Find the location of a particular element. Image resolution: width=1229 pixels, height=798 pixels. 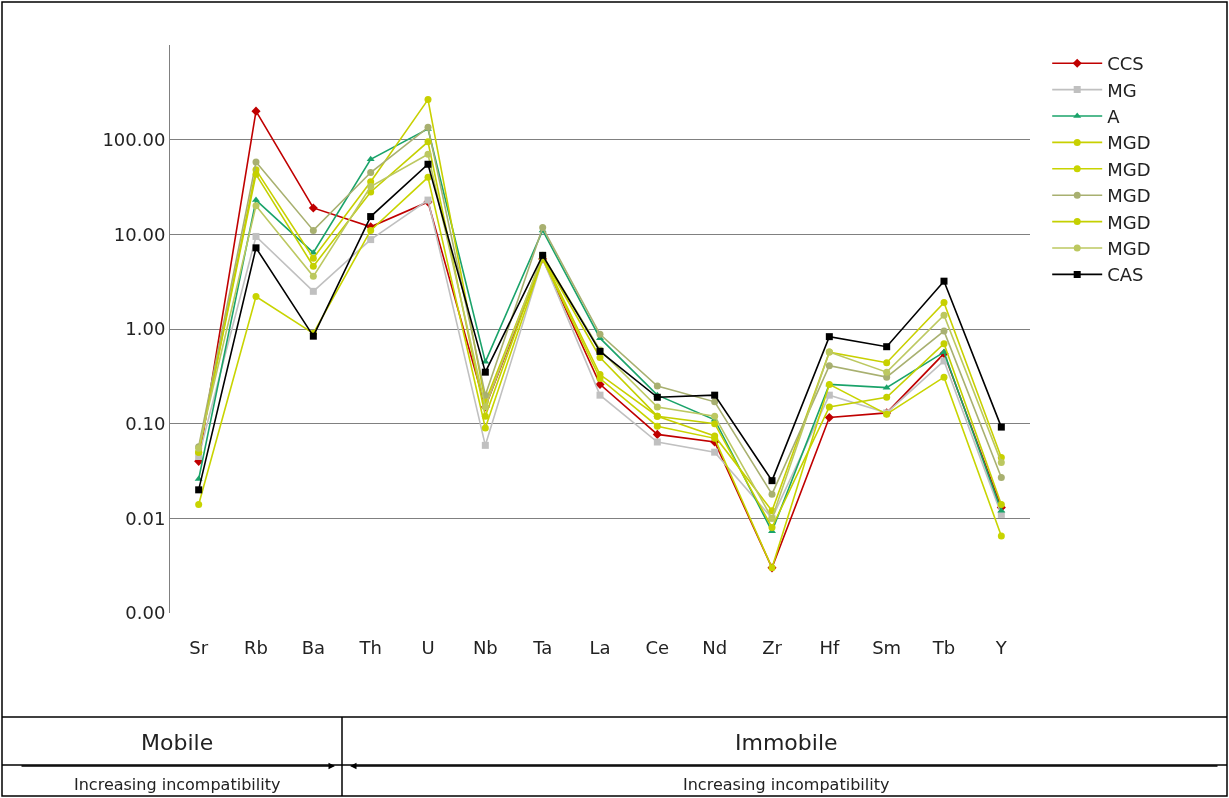

x-tick-label: Nd is located at coordinates (715, 647).